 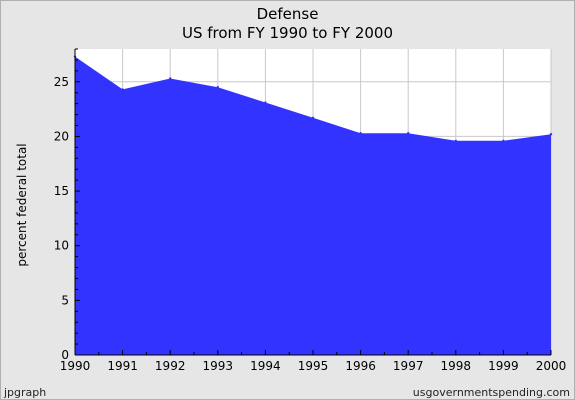 What do you see at coordinates (122, 89) in the screenshot?
I see `data-point-1991` at bounding box center [122, 89].